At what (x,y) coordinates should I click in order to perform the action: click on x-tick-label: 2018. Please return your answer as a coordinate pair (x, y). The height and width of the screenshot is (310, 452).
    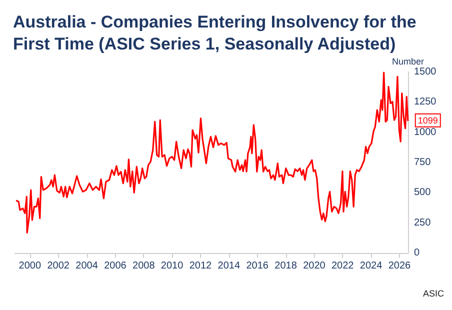
    Looking at the image, I should click on (286, 266).